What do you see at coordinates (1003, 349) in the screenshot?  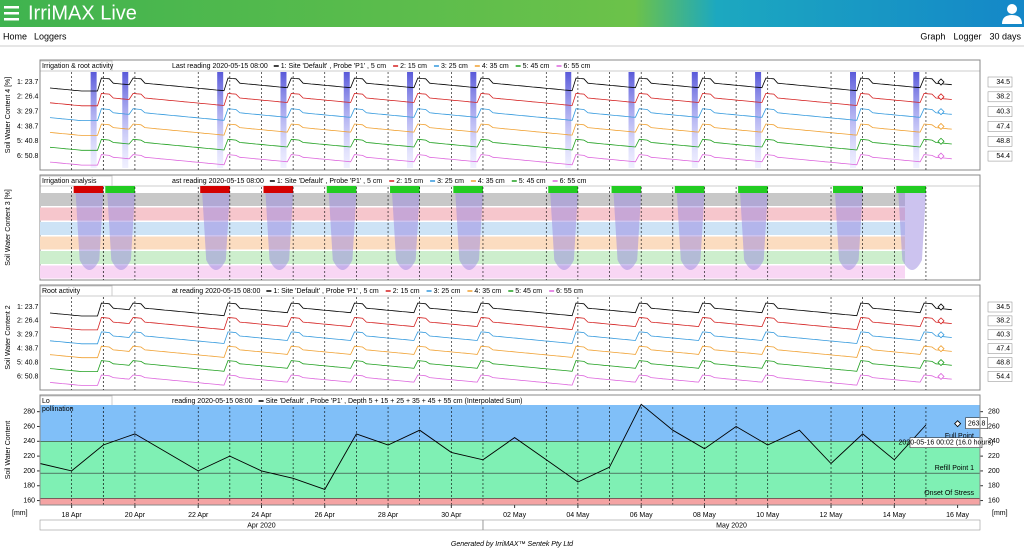 I see `right-value: 47.4` at bounding box center [1003, 349].